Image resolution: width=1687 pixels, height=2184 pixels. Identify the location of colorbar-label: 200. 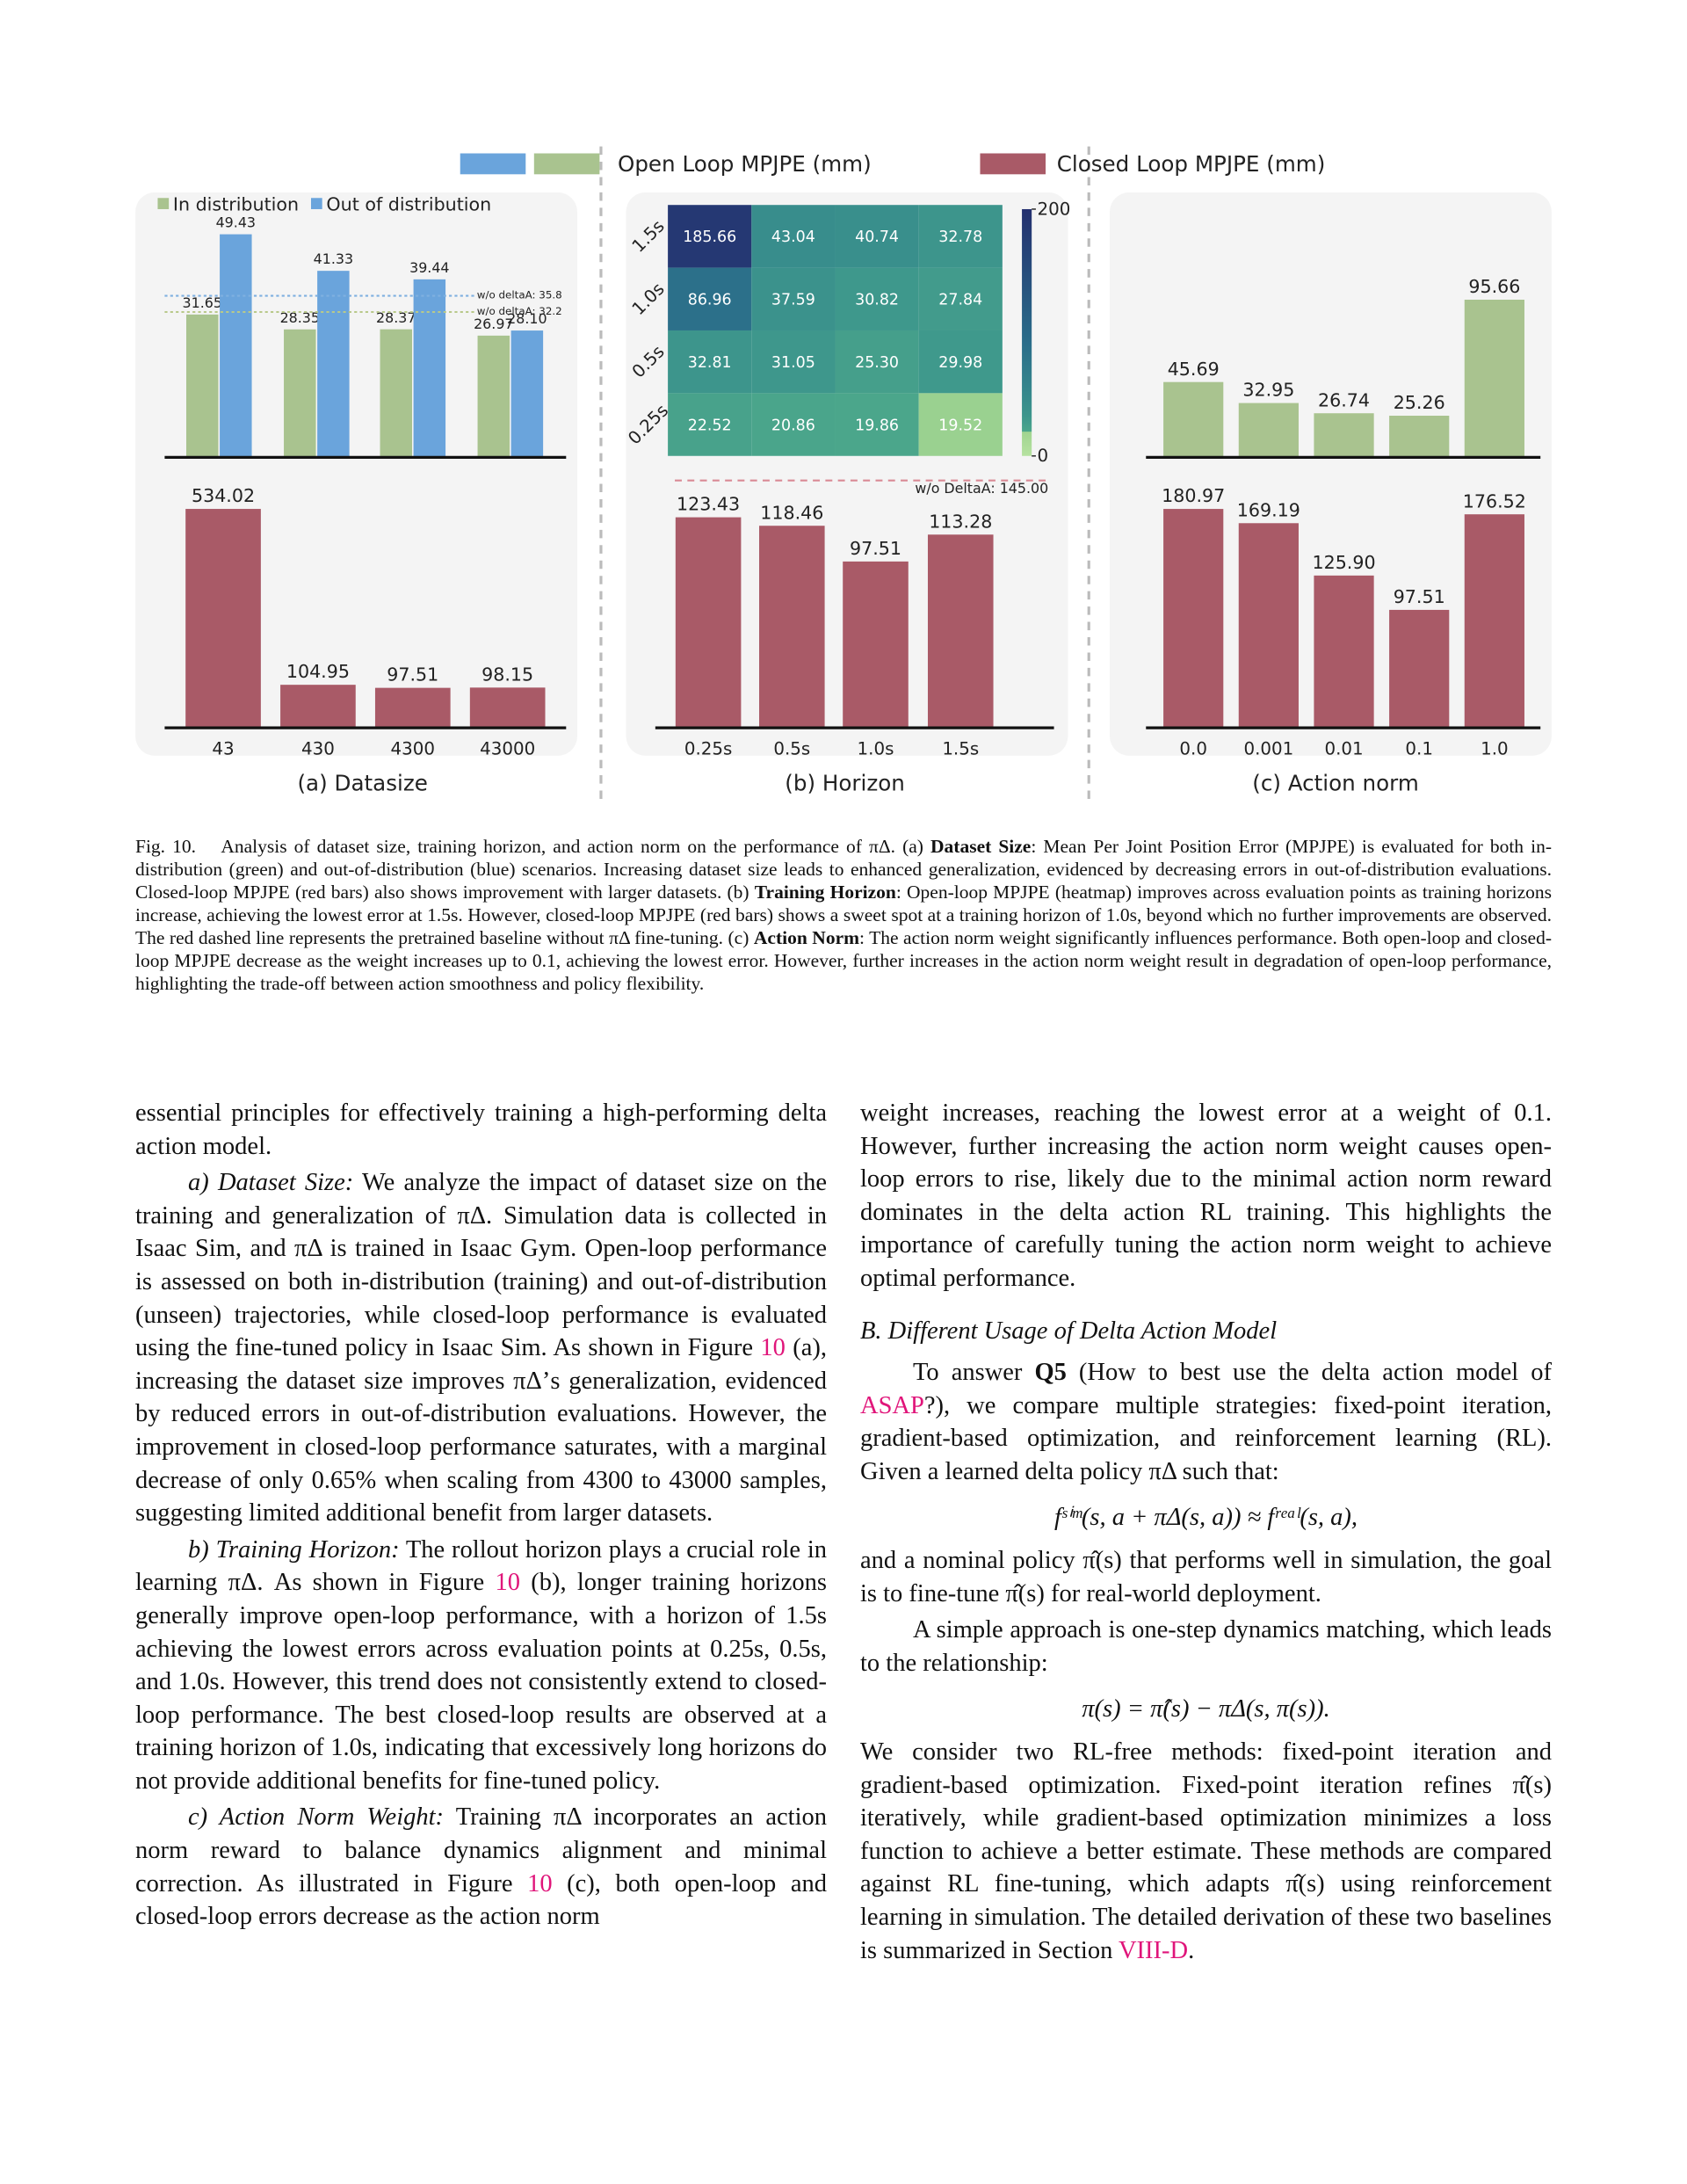
(1054, 209).